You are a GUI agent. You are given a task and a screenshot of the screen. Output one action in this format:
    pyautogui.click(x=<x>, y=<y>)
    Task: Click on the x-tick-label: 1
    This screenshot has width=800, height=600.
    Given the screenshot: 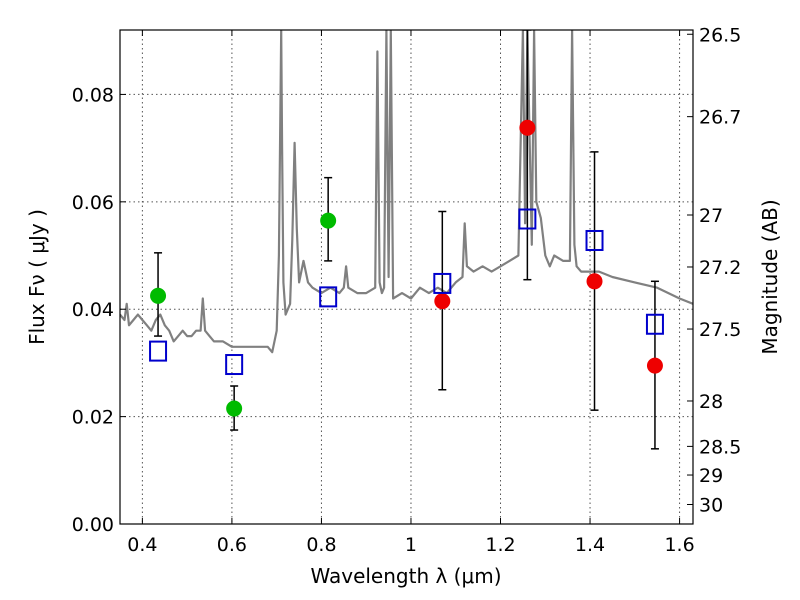 What is the action you would take?
    pyautogui.click(x=411, y=545)
    